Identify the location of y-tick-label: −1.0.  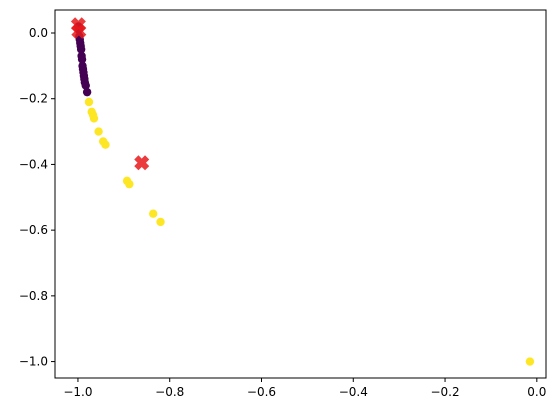
(33, 362).